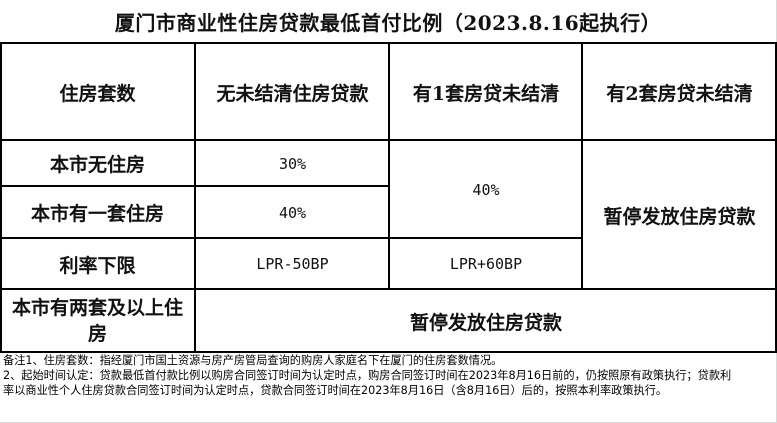 The height and width of the screenshot is (423, 777). I want to click on cell-rate-floor-no-loan: LPR-50BP, so click(292, 264).